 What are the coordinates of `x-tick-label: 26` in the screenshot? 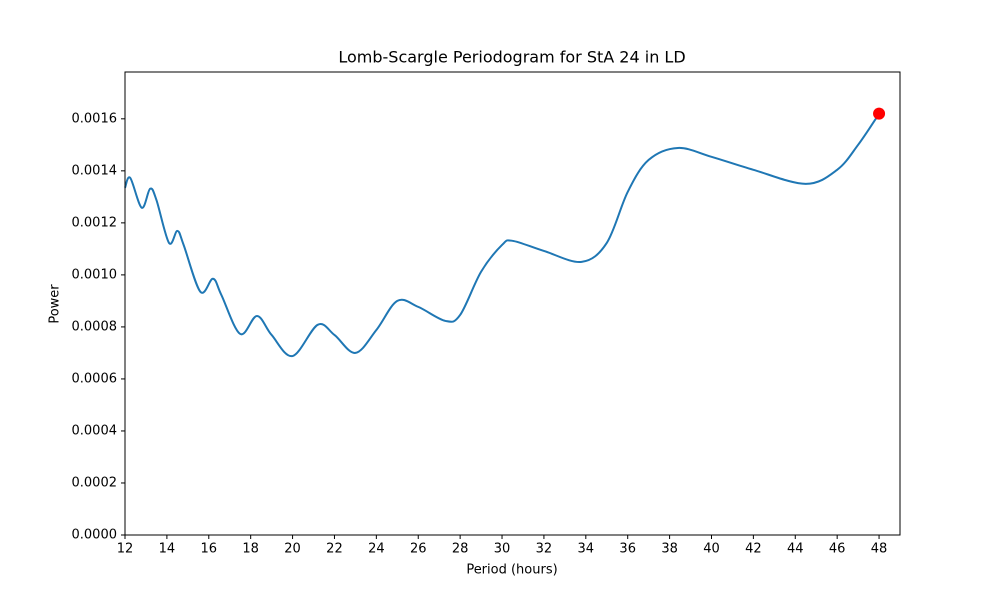 It's located at (418, 549).